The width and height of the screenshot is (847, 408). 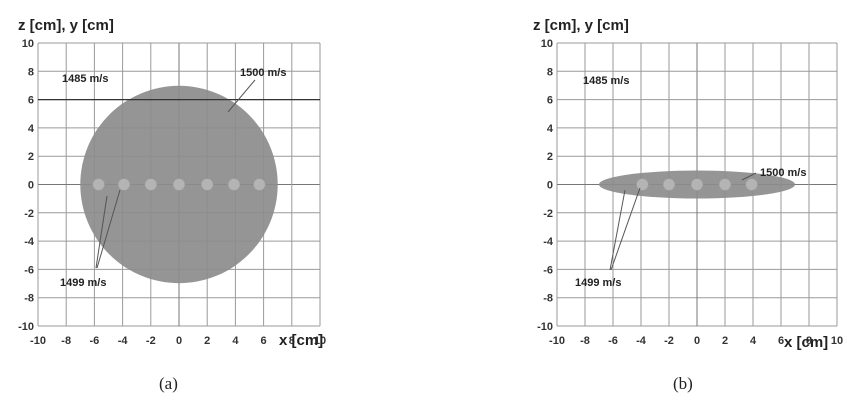 I want to click on panel-b-label-inclusion: 1500 m/s, so click(x=783, y=173).